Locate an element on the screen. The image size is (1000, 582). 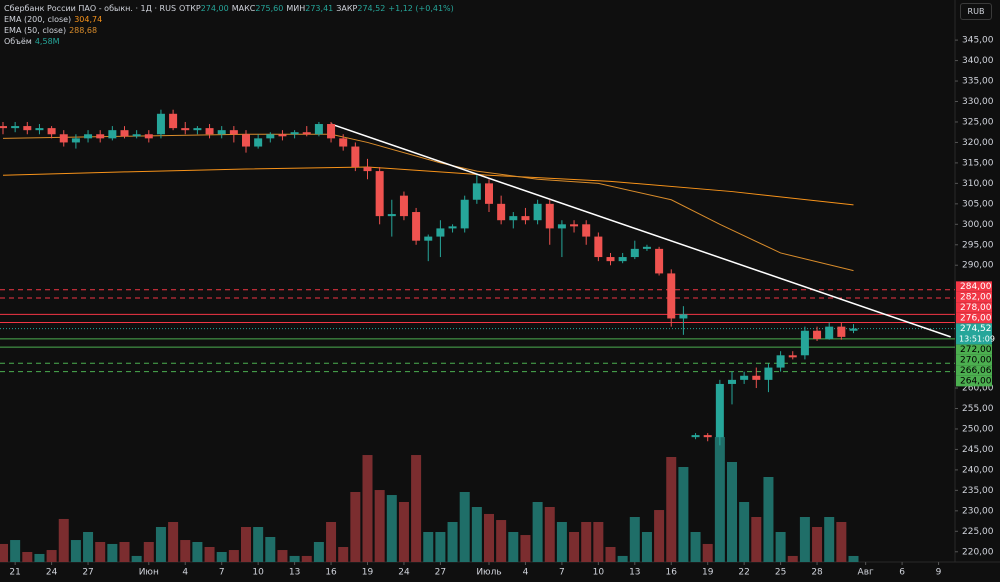
level-label: 270,00 is located at coordinates (976, 361).